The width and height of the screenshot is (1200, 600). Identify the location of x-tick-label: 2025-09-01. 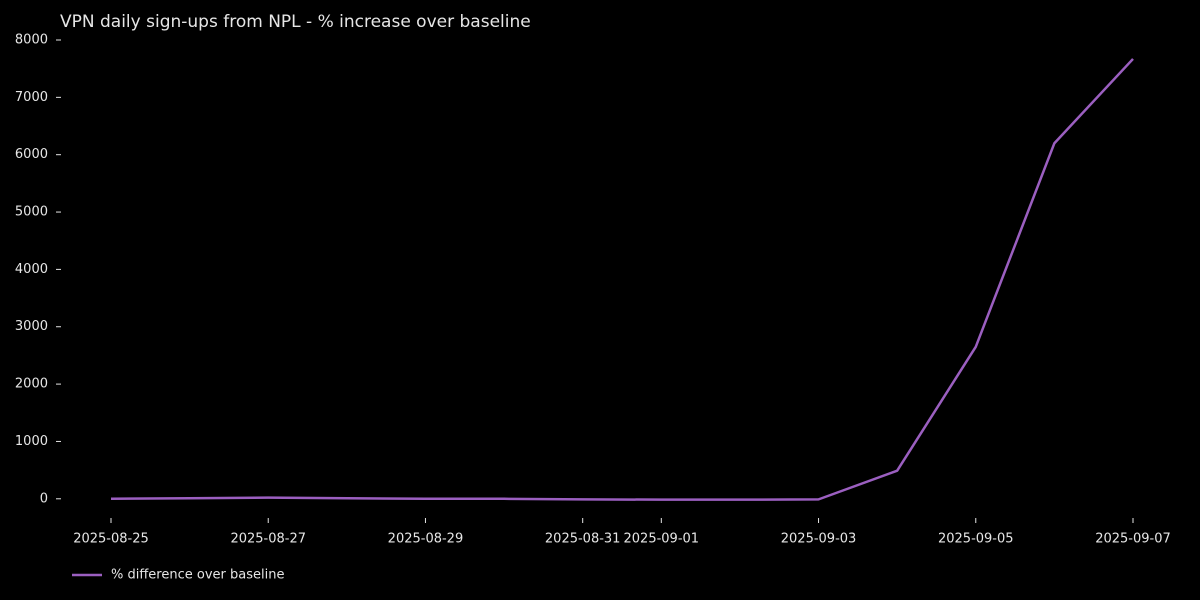
(662, 539).